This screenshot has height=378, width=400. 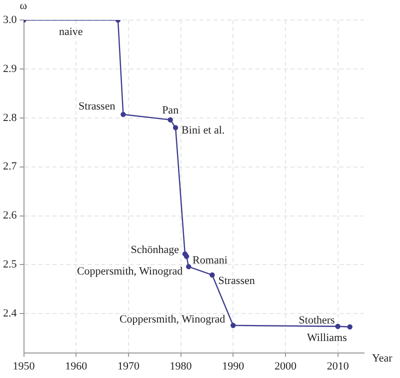 What do you see at coordinates (24, 366) in the screenshot?
I see `x-tick-label: 1950` at bounding box center [24, 366].